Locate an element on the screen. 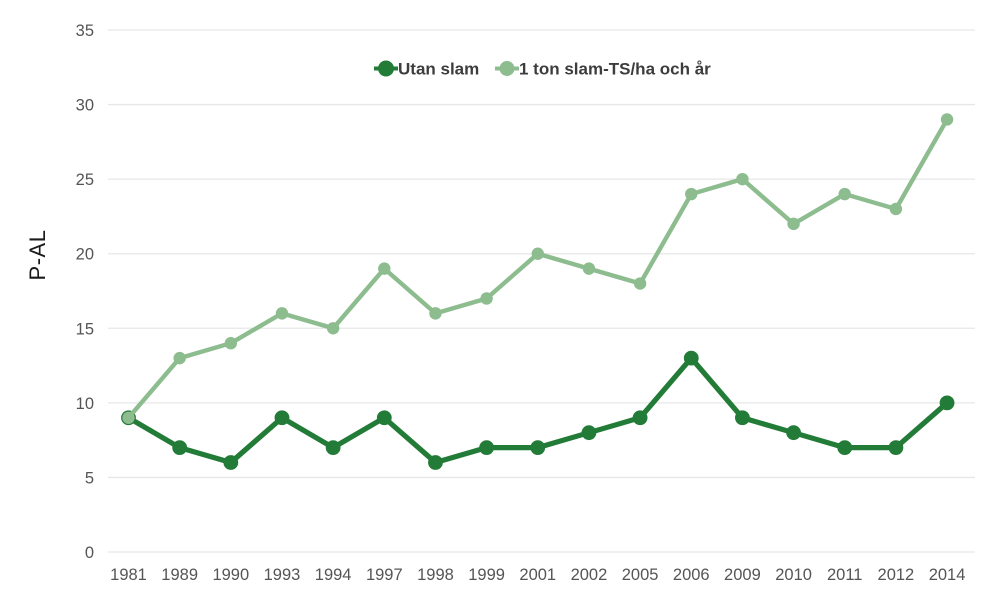 This screenshot has width=1000, height=606. y-tick-label-35: 35 is located at coordinates (85, 31).